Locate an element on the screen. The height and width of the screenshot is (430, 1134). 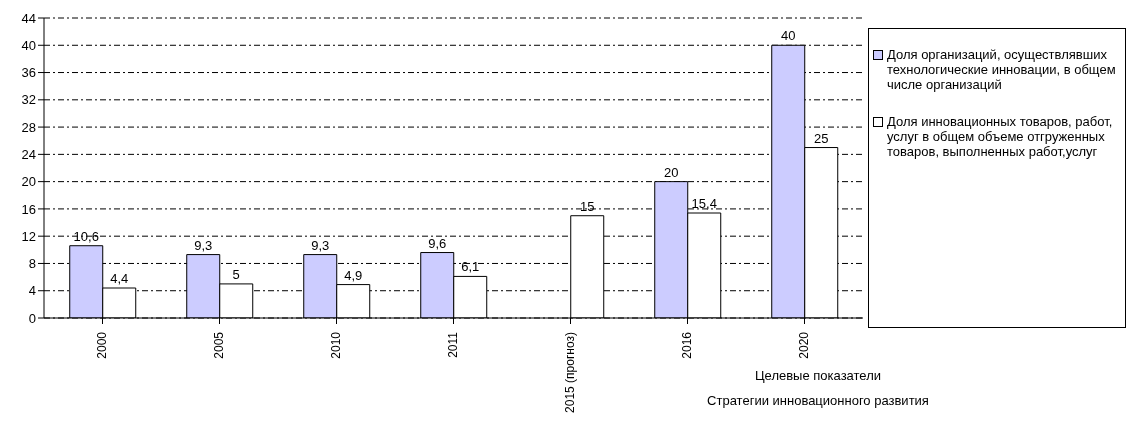
data-label: 5 is located at coordinates (236, 274).